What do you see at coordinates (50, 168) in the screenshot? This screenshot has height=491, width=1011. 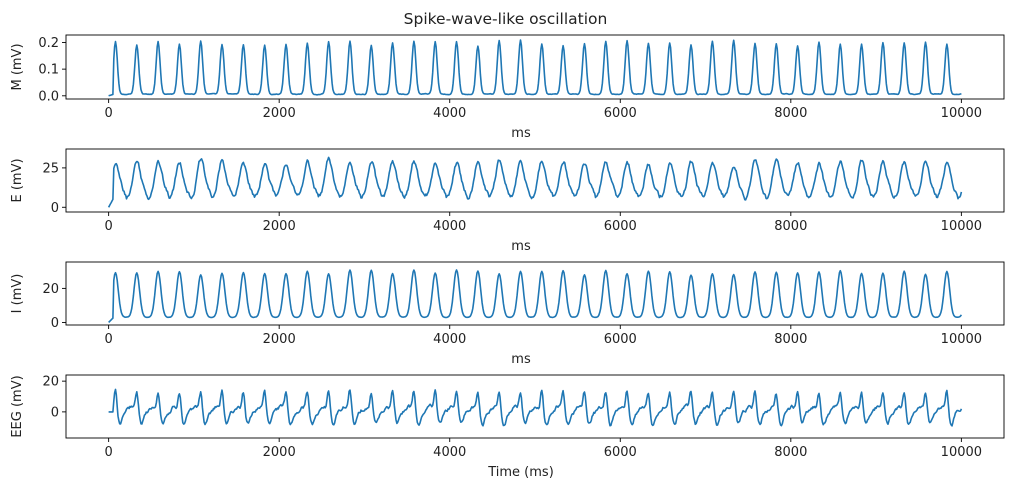 I see `y-tick-label: 25` at bounding box center [50, 168].